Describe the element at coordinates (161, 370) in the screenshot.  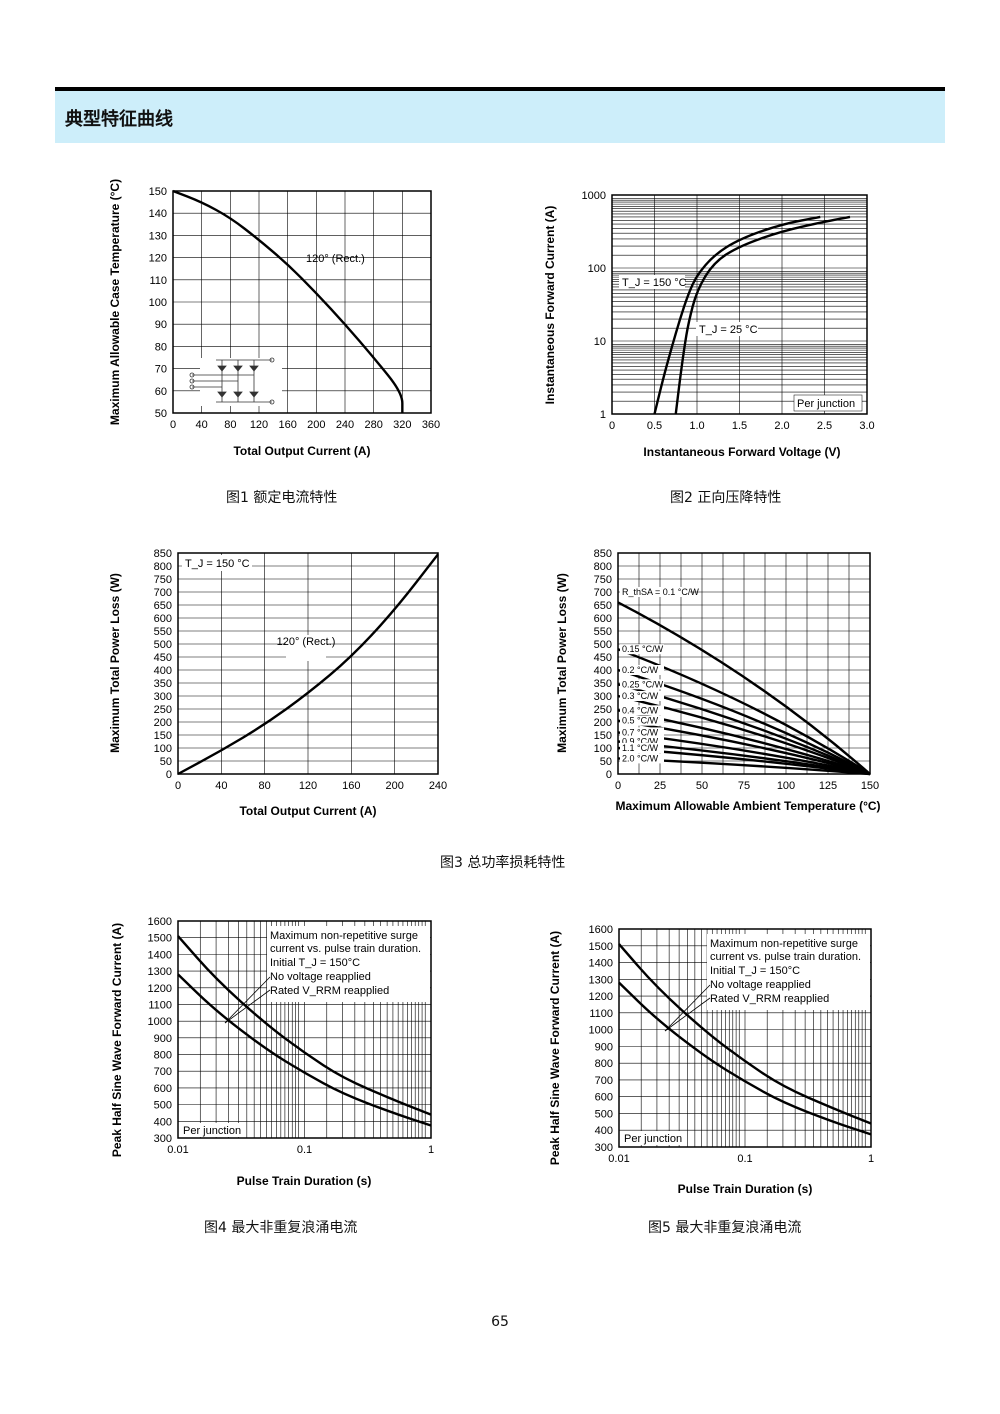
I see `y-tick-label: 70` at that location.